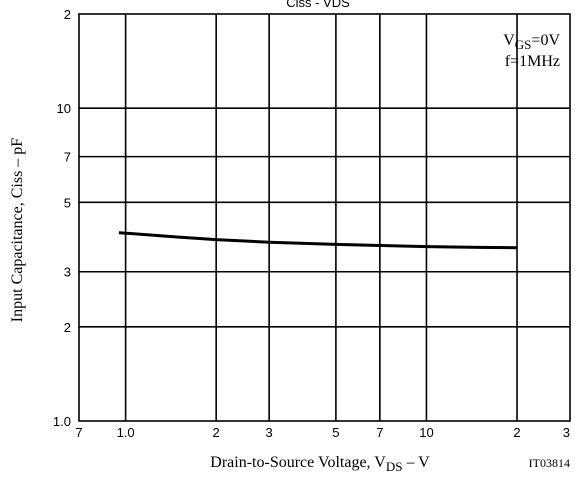 This screenshot has width=575, height=477. What do you see at coordinates (532, 61) in the screenshot?
I see `conditions-frequency: f=1MHz` at bounding box center [532, 61].